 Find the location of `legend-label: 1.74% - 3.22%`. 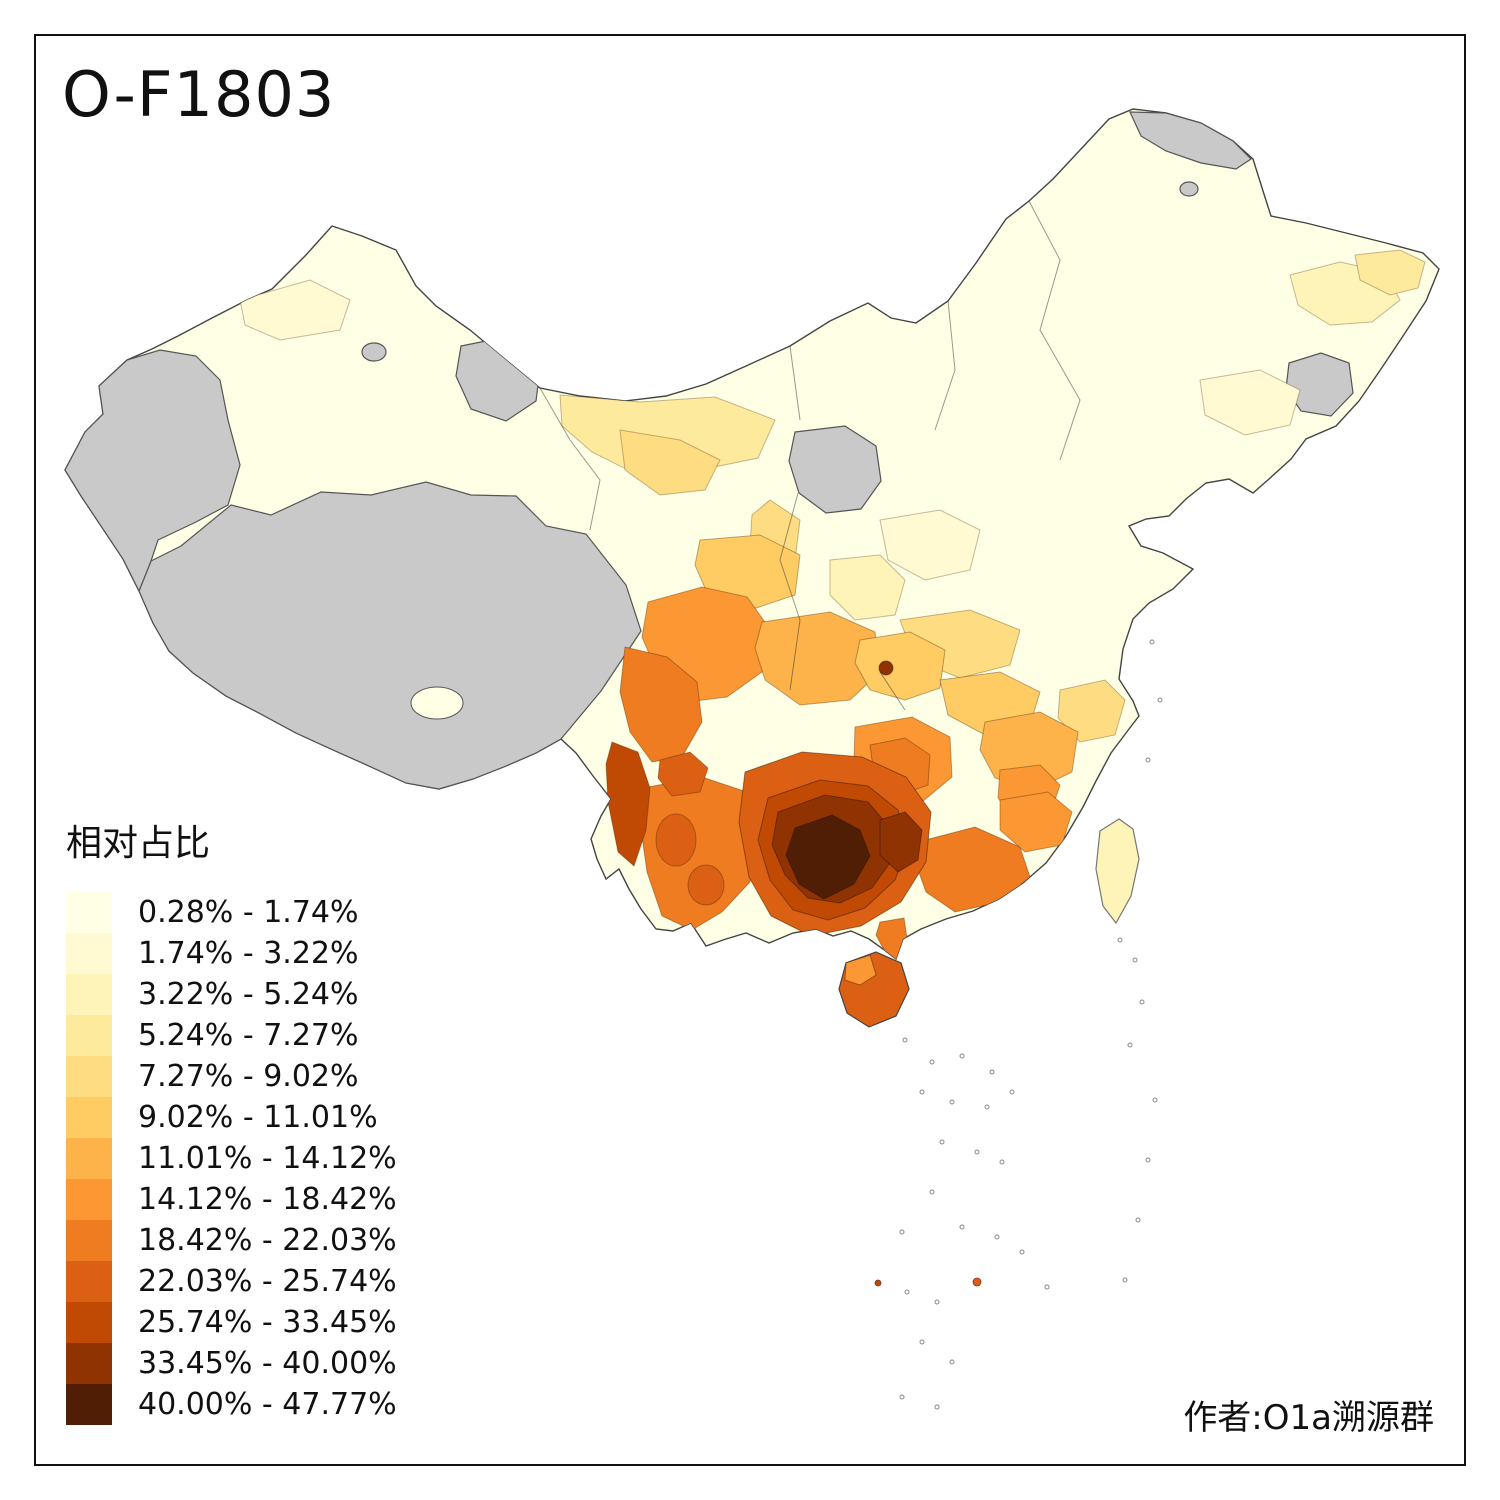

legend-label: 1.74% - 3.22% is located at coordinates (248, 953).